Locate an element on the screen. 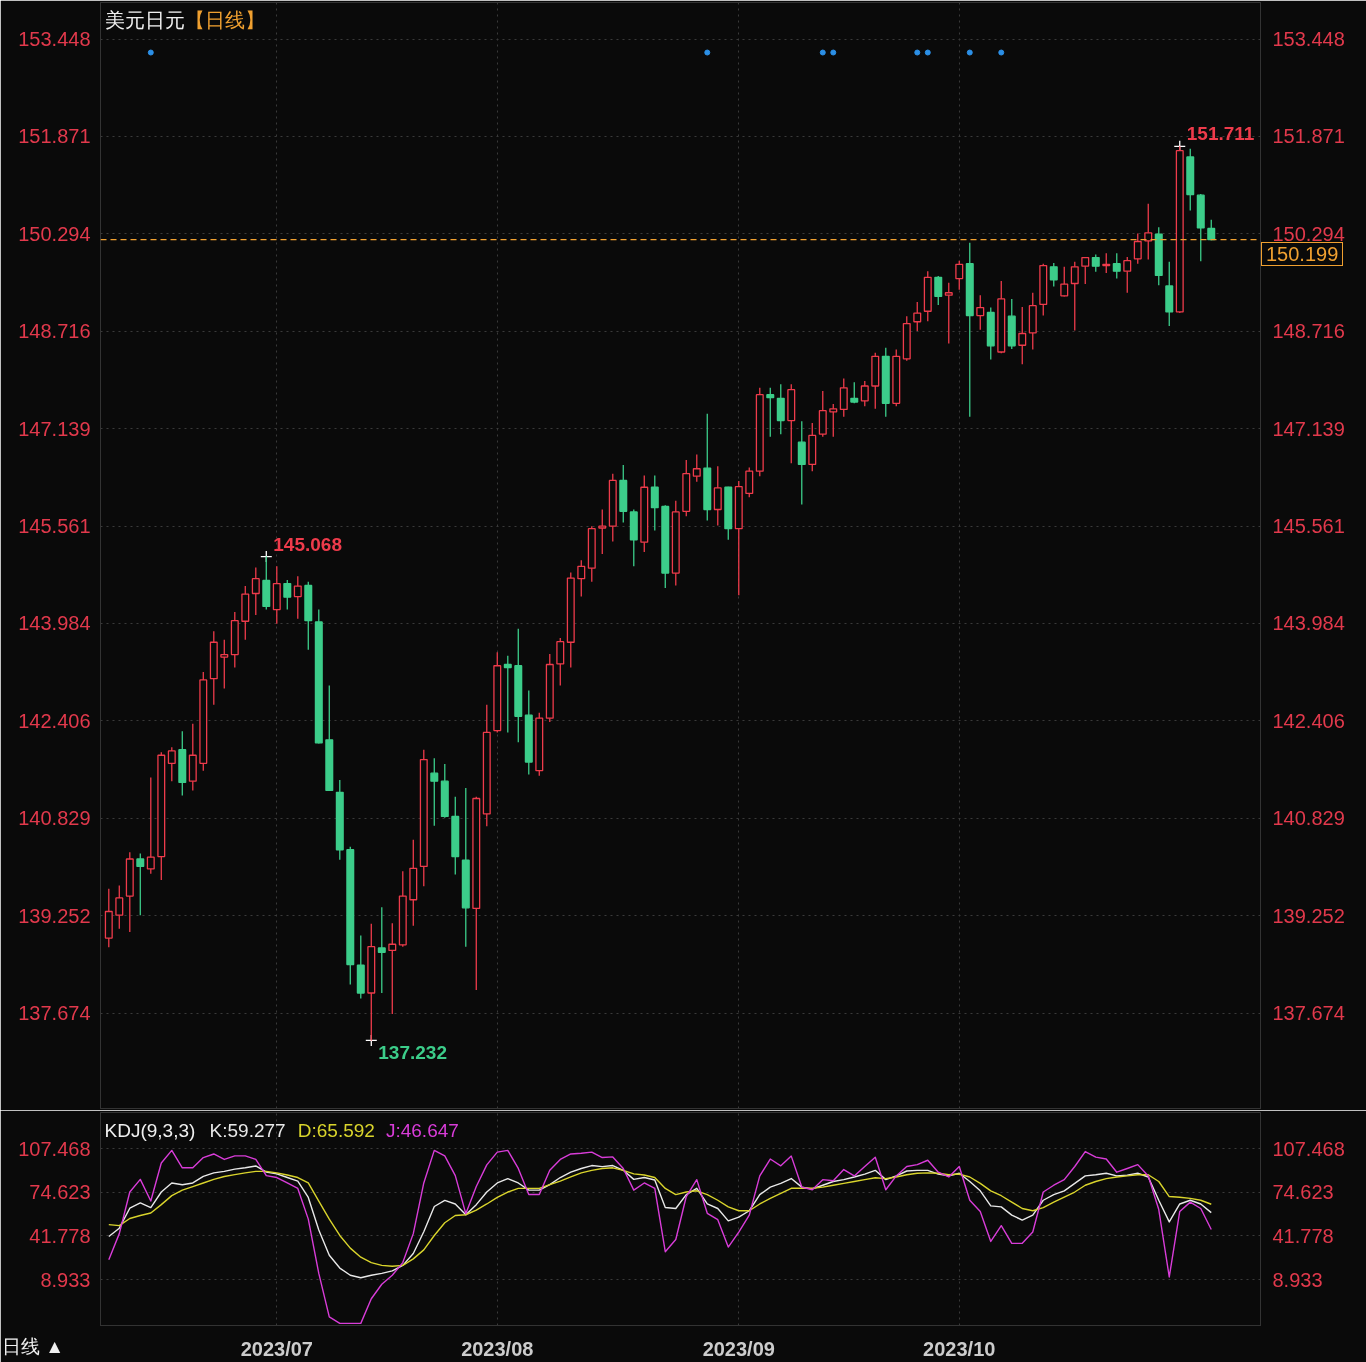 The height and width of the screenshot is (1362, 1366). y2-tick-label: 147.139 is located at coordinates (1308, 428).